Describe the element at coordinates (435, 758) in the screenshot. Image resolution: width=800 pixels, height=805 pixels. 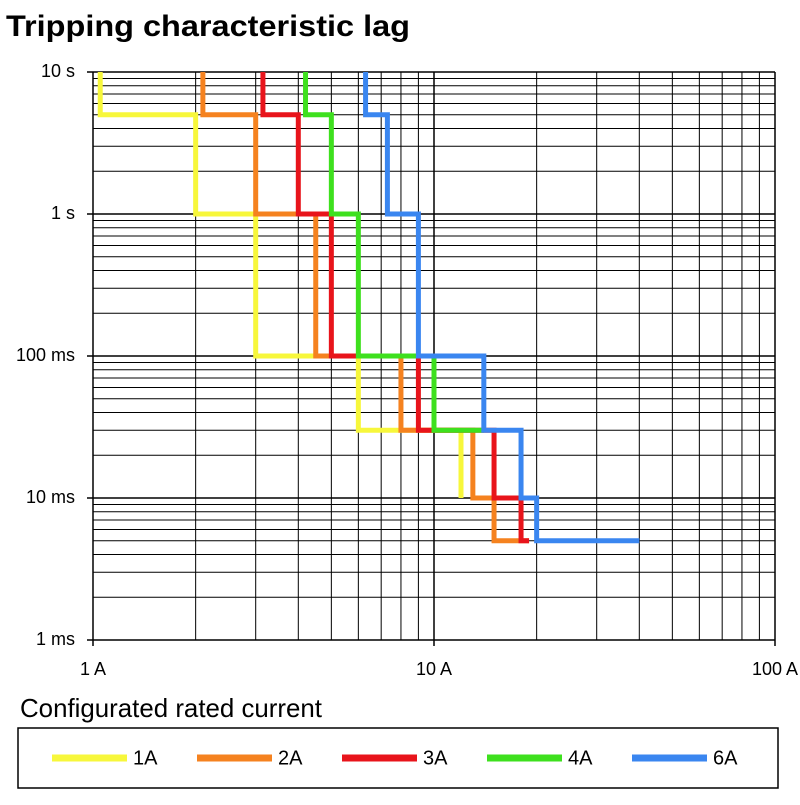
I see `legend-label: 3A` at that location.